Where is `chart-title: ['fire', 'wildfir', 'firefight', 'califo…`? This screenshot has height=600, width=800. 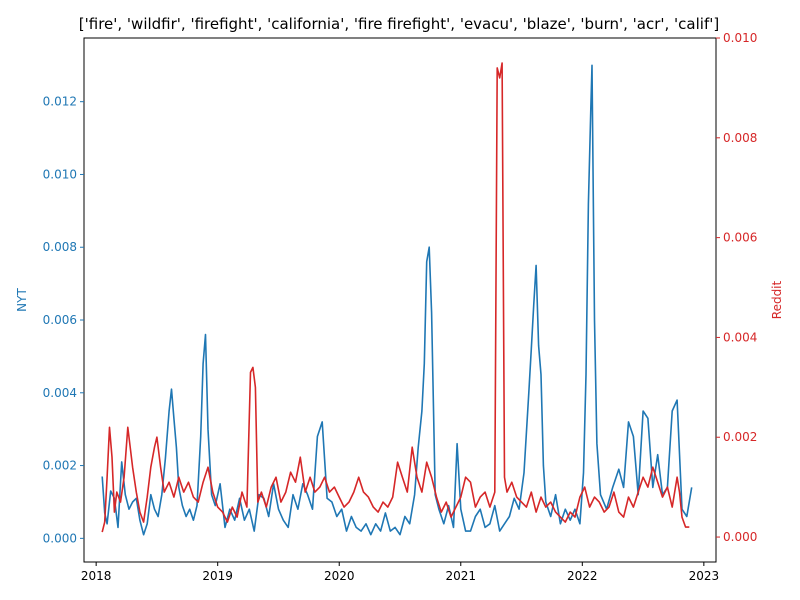 chart-title: ['fire', 'wildfir', 'firefight', 'califo… is located at coordinates (399, 24).